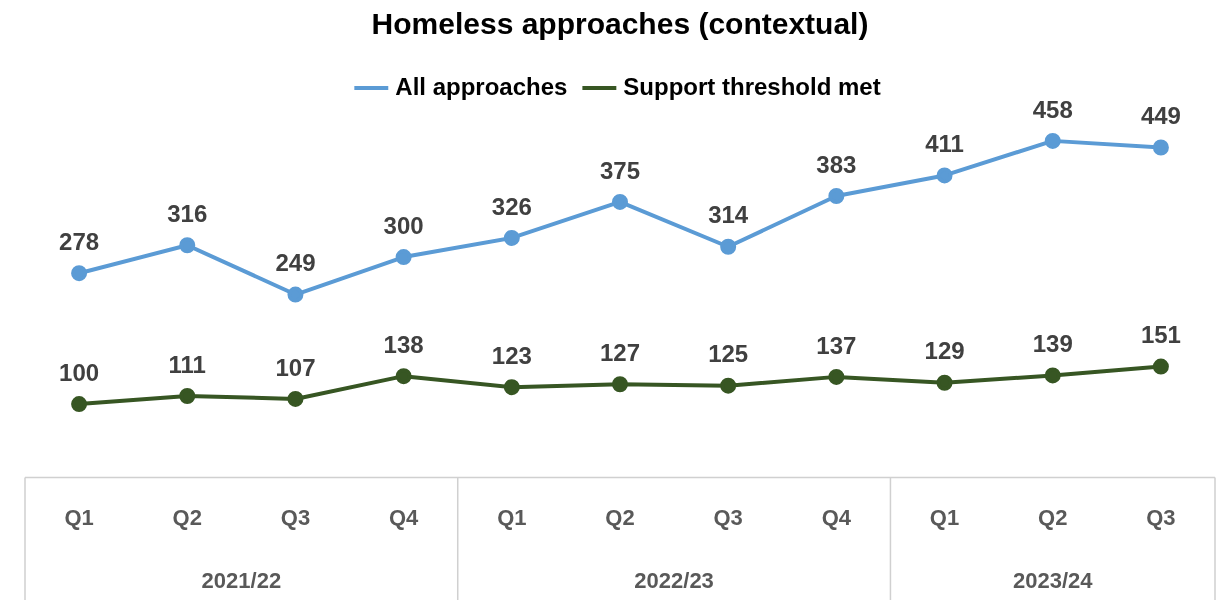 The image size is (1229, 600). Describe the element at coordinates (1160, 335) in the screenshot. I see `data-label: 151` at that location.